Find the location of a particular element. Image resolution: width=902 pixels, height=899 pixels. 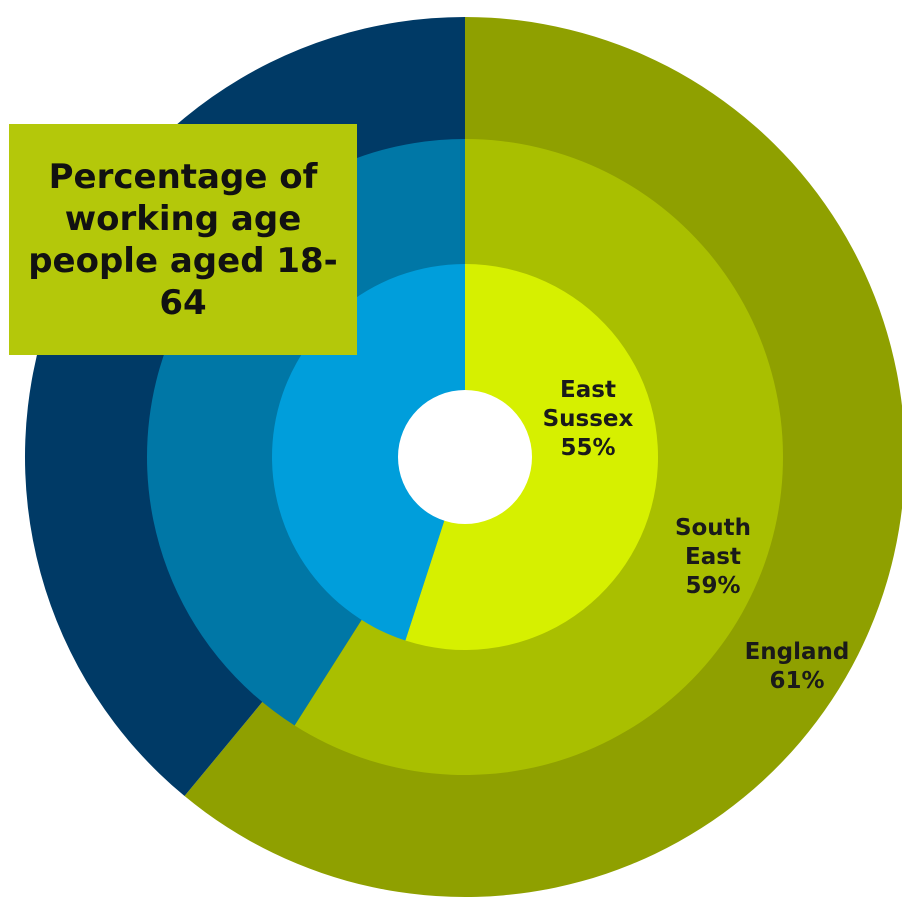

ring-label-east-sussex: East Sussex 55% is located at coordinates (588, 419).